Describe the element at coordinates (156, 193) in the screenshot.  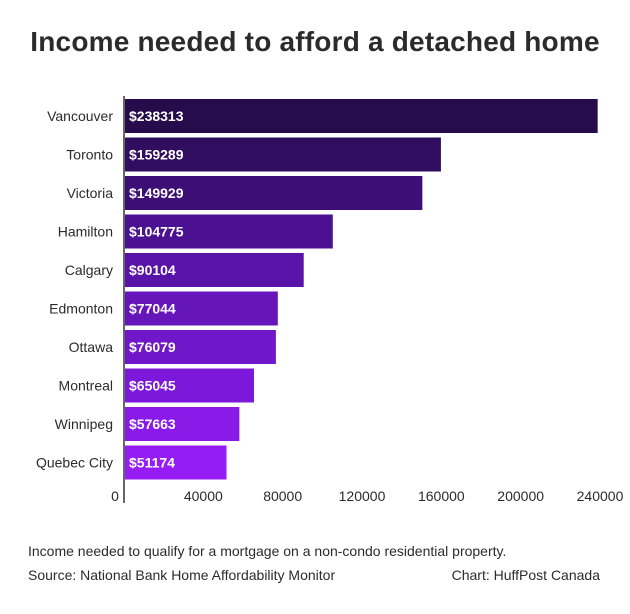
I see `data-label: $149929` at that location.